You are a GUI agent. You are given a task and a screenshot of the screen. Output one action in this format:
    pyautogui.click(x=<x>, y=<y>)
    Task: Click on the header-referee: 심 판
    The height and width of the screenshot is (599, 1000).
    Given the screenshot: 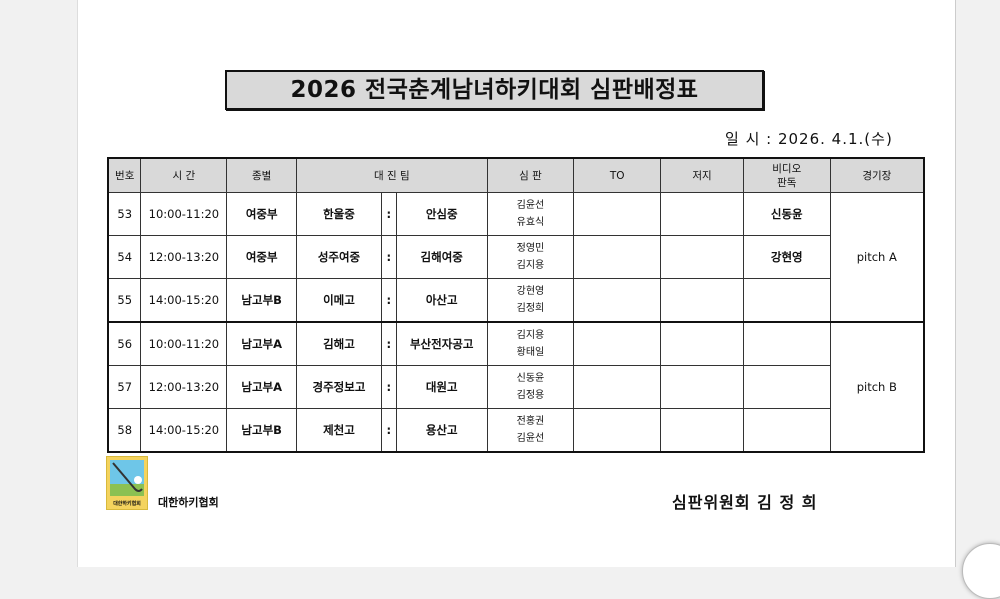 What is the action you would take?
    pyautogui.click(x=530, y=175)
    